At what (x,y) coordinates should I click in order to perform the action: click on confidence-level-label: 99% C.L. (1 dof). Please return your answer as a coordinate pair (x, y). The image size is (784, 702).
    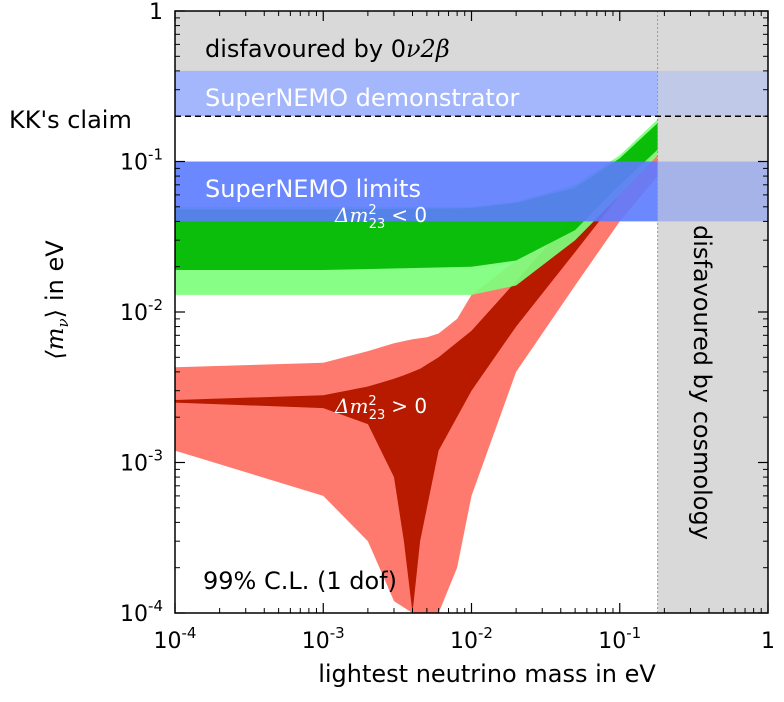
    Looking at the image, I should click on (300, 581).